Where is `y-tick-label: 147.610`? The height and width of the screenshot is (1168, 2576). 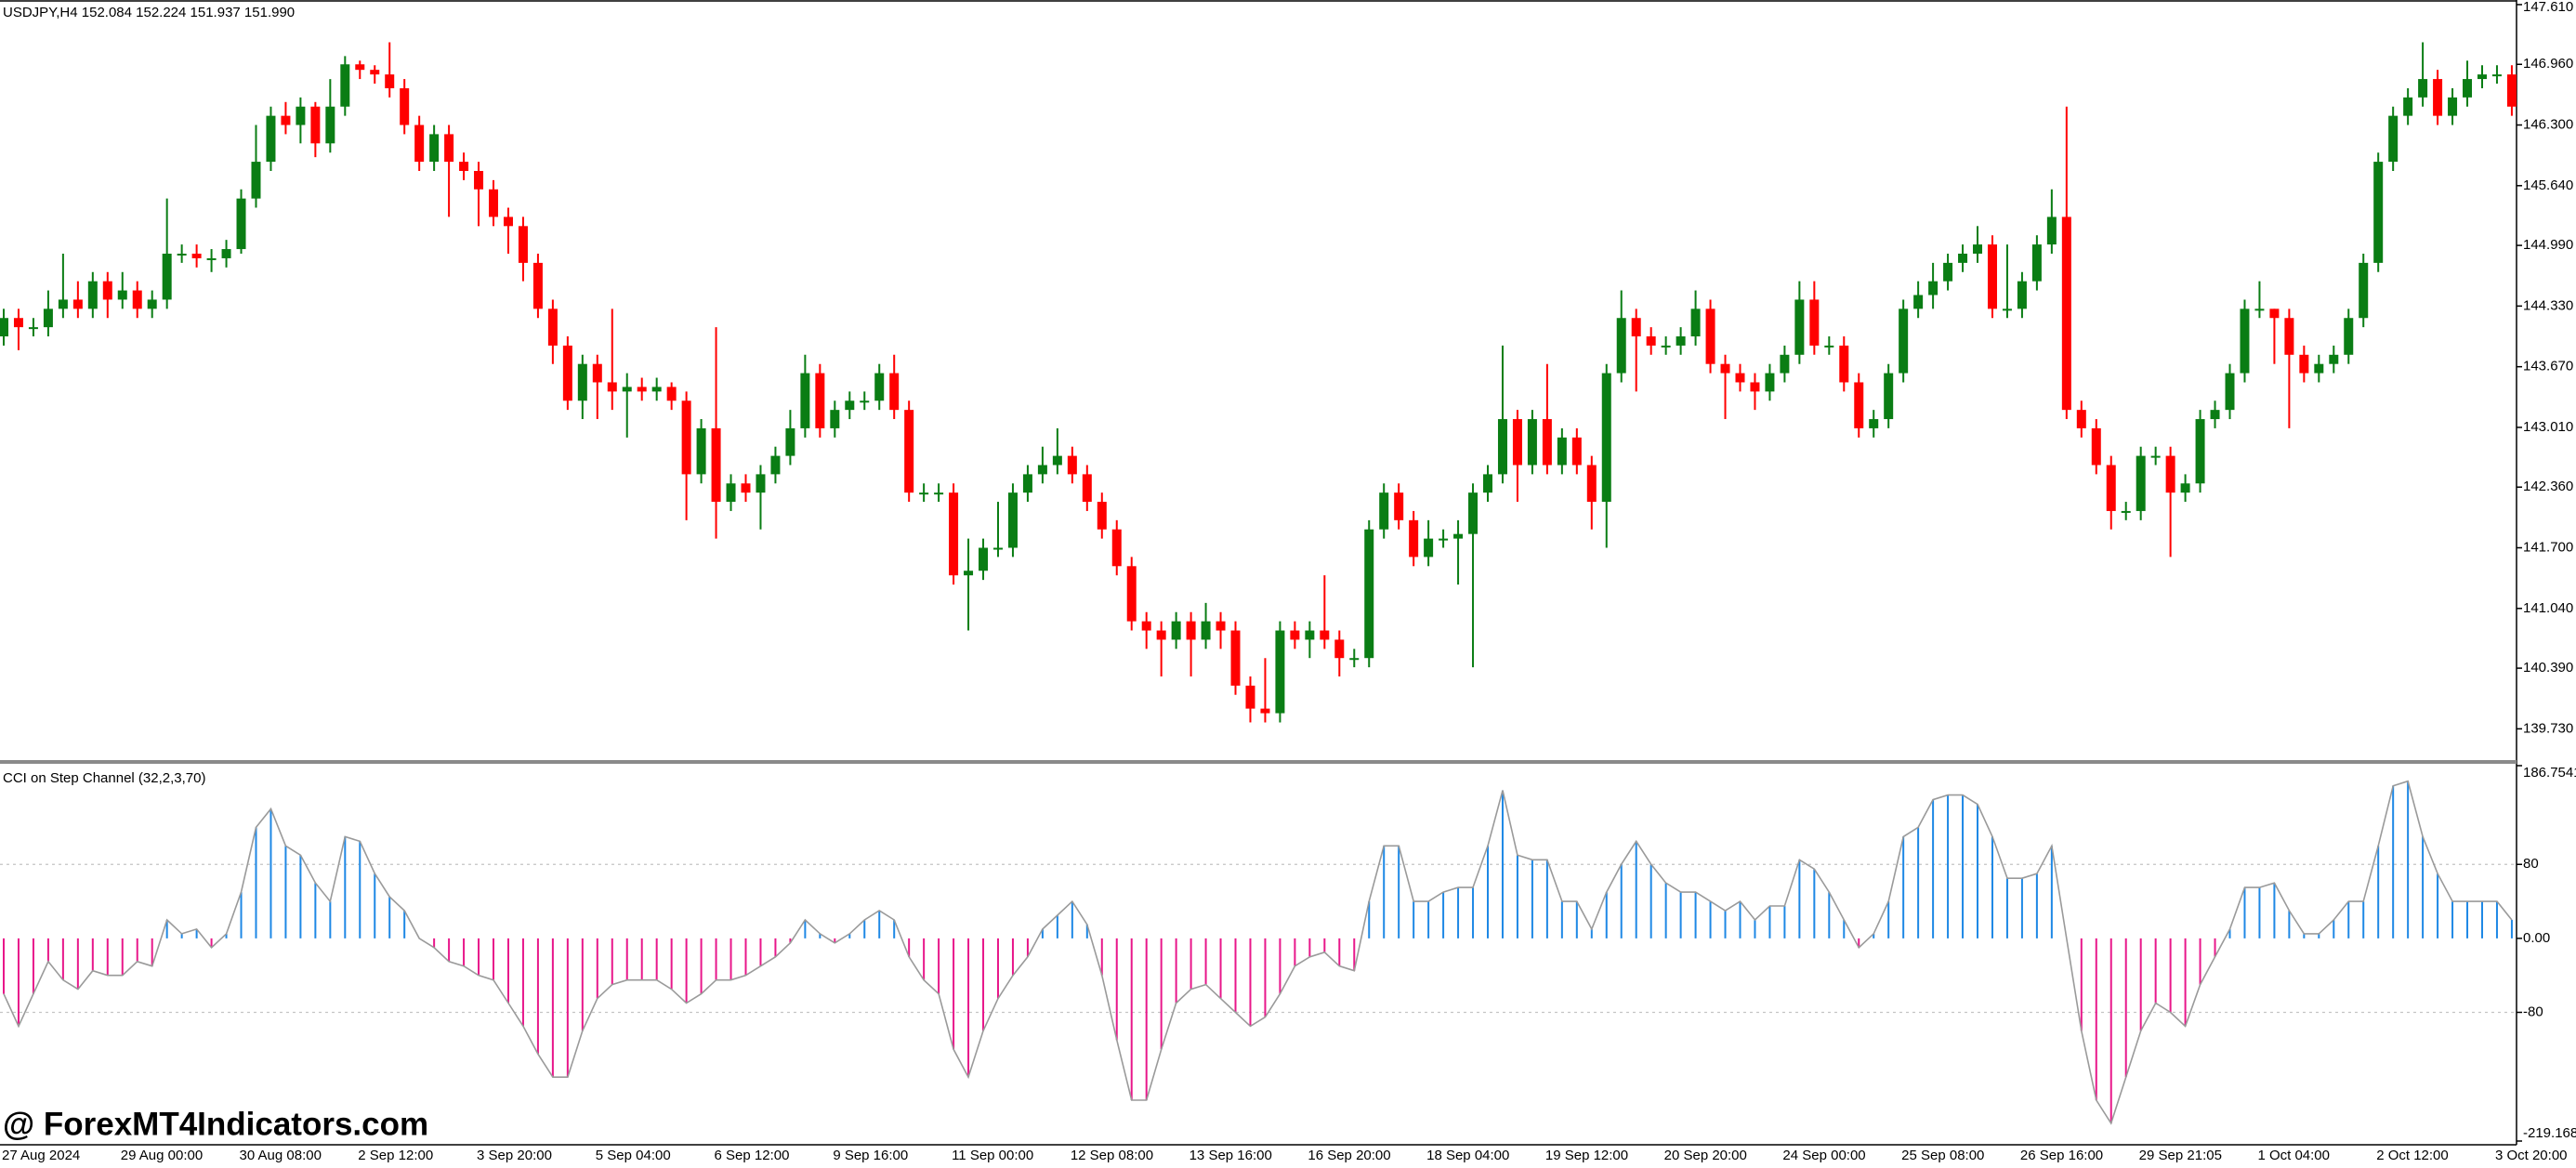 y-tick-label: 147.610 is located at coordinates (2548, 7).